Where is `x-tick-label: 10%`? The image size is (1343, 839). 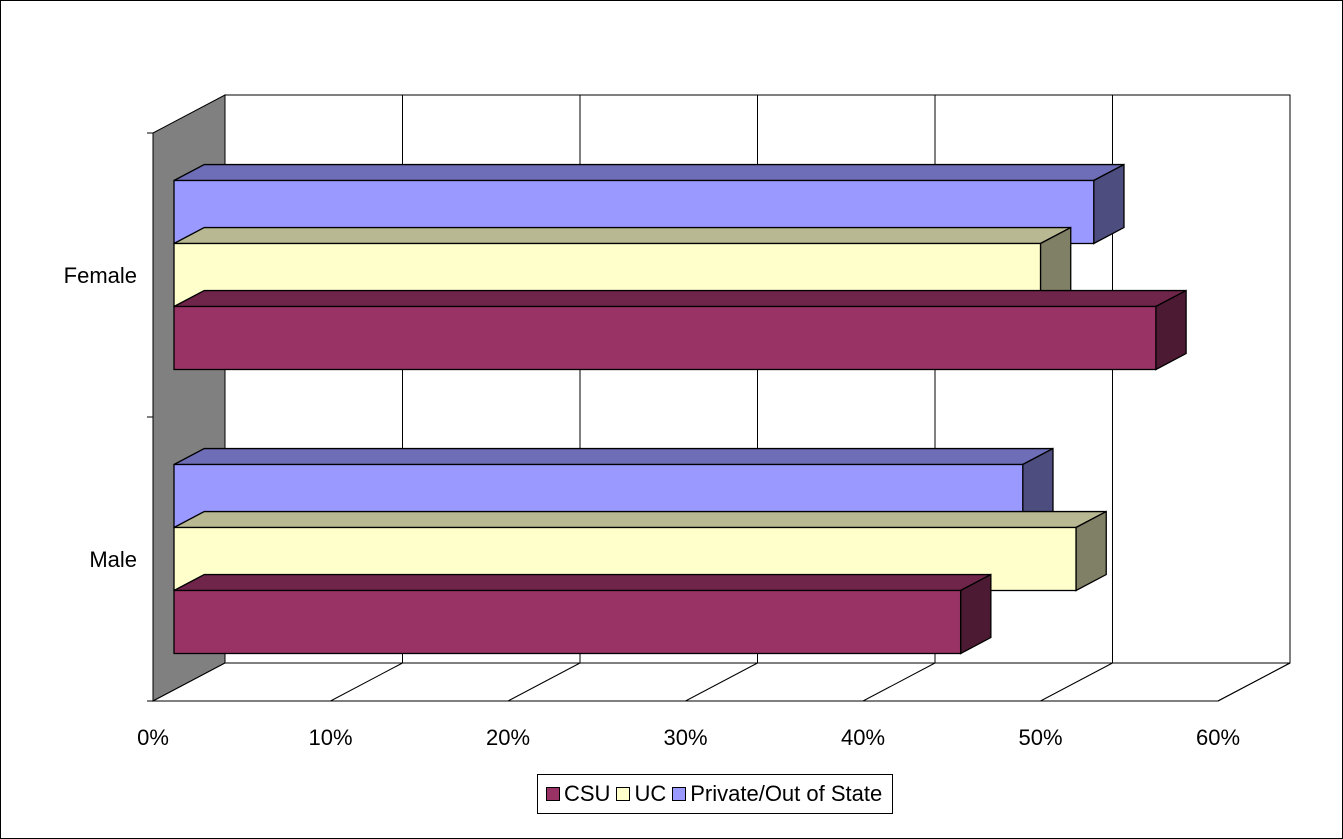
x-tick-label: 10% is located at coordinates (330, 737).